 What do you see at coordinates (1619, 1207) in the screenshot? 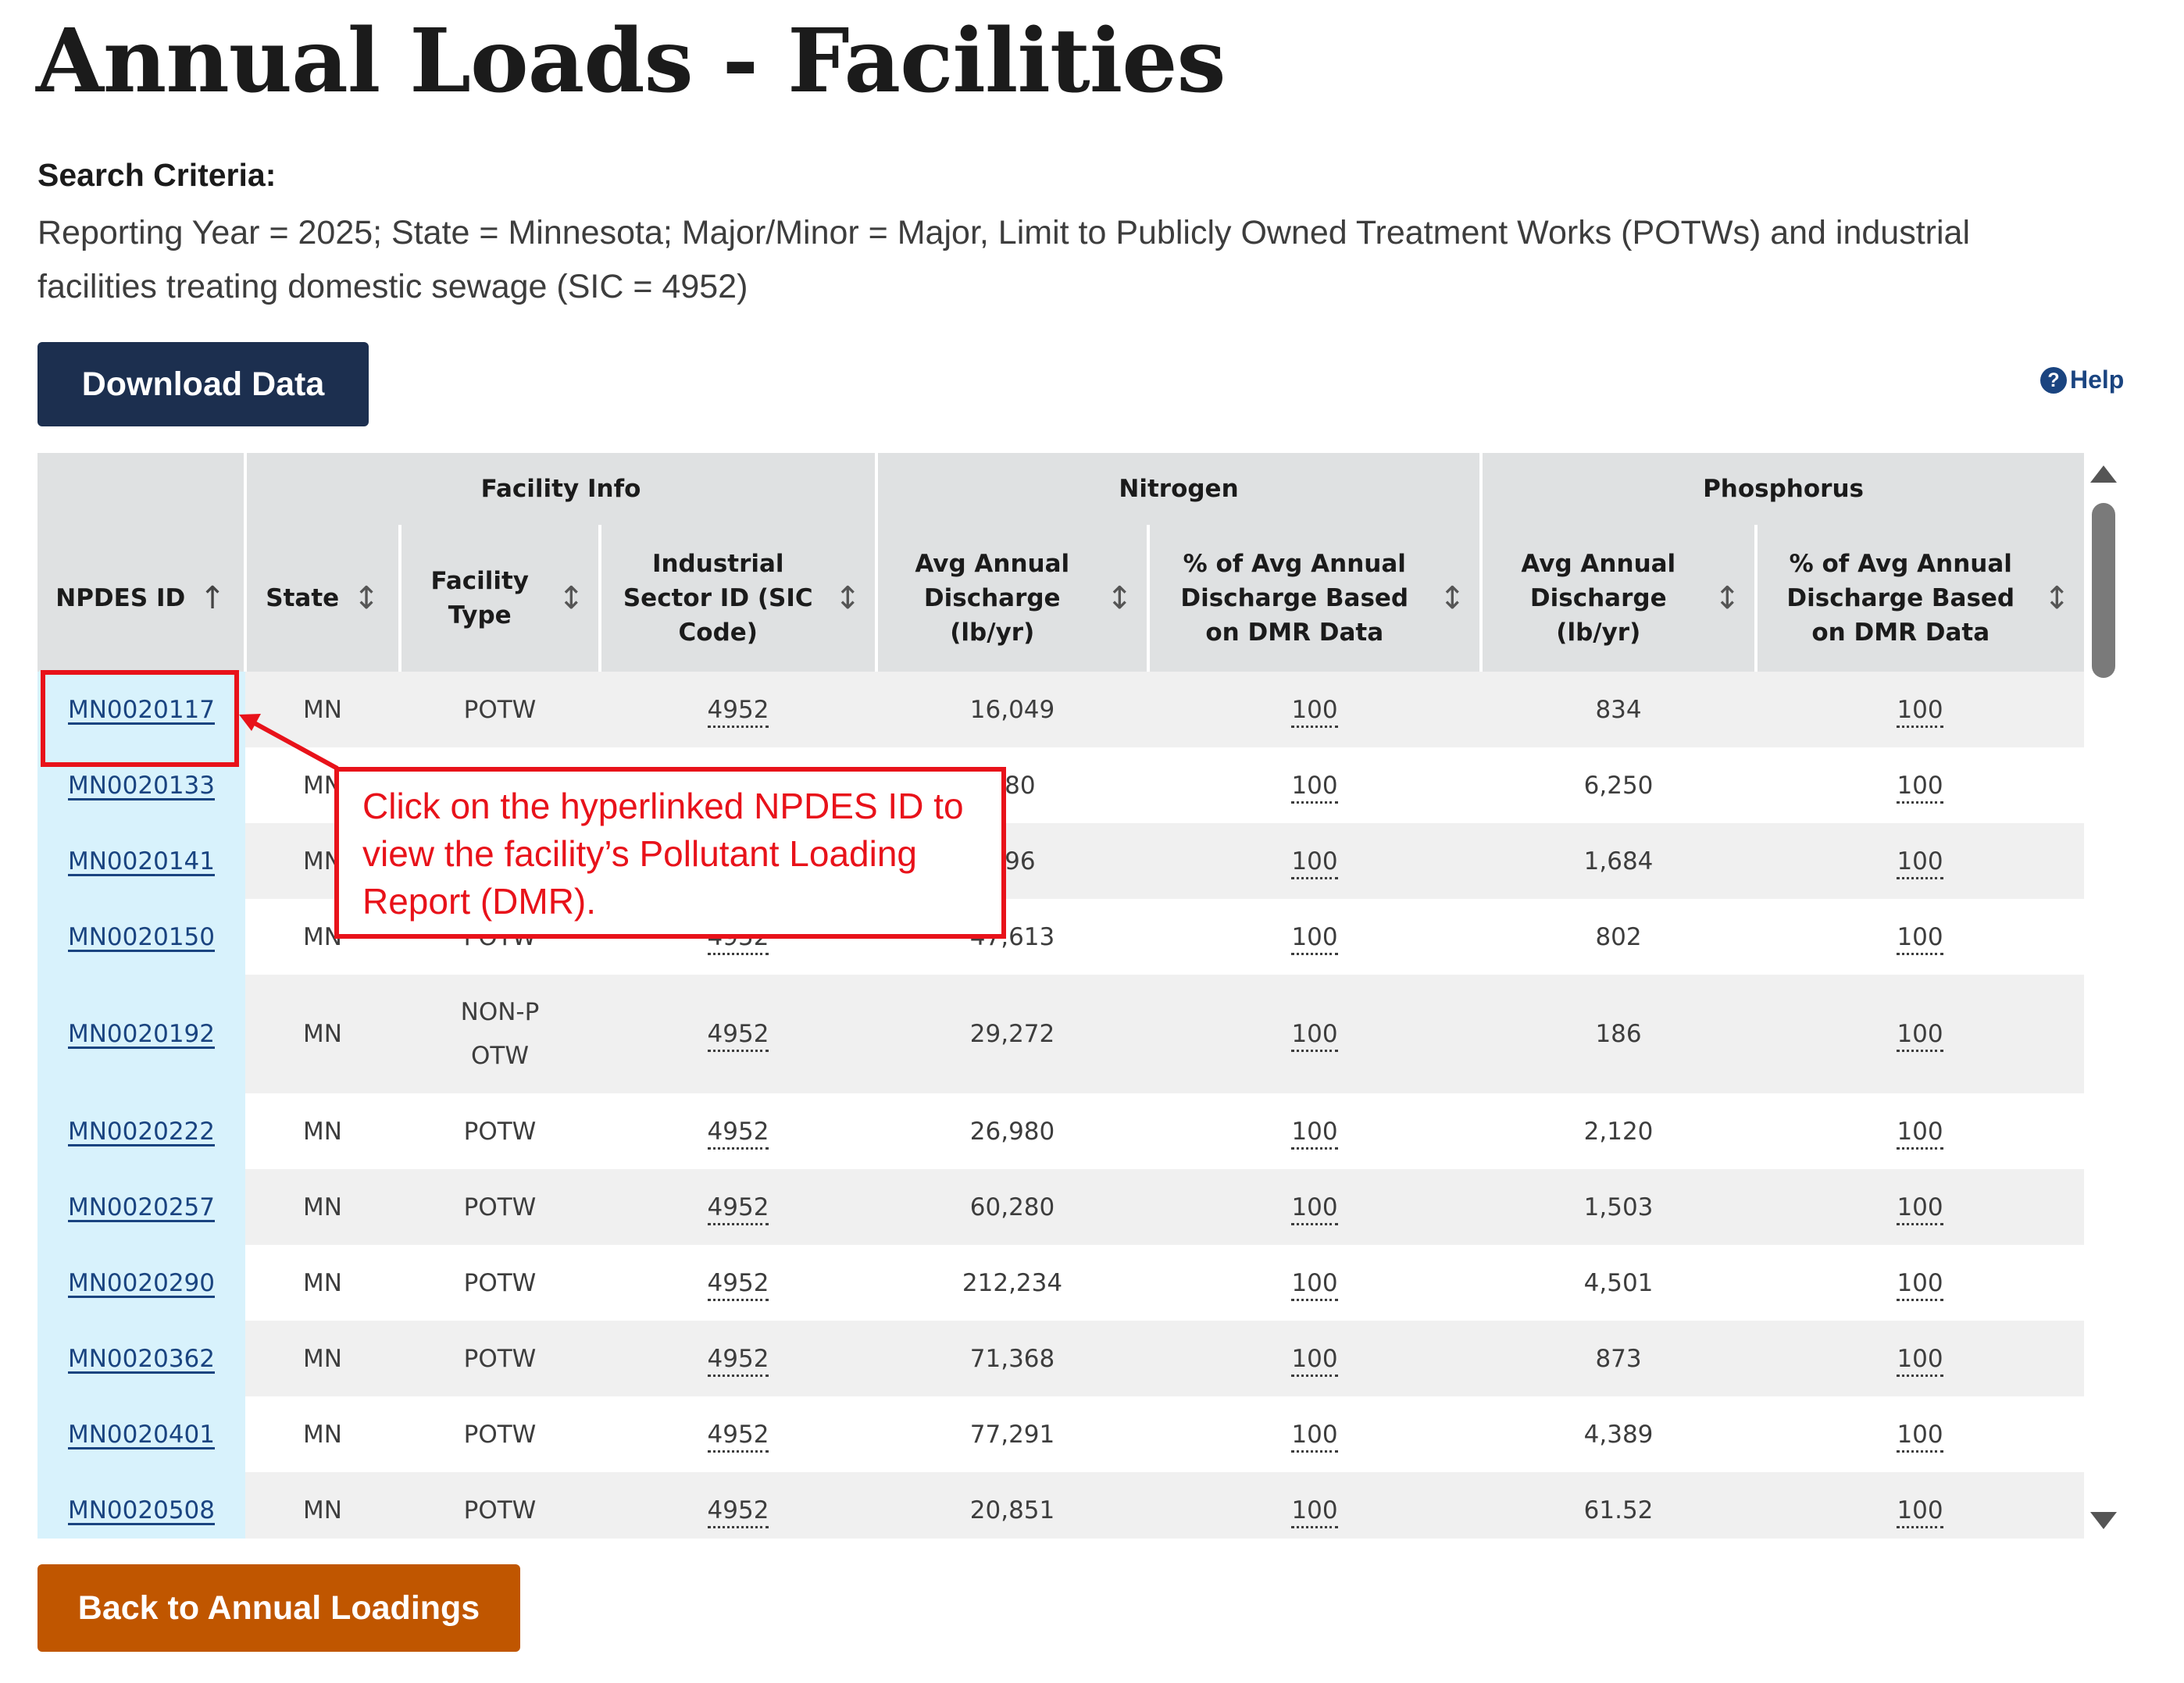
I see `phosphorus-discharge-cell: 1,503` at bounding box center [1619, 1207].